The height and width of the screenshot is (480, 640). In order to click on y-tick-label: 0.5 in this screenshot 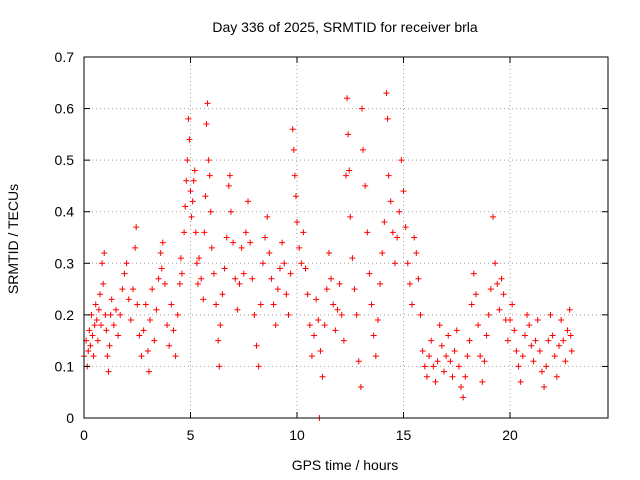, I will do `click(65, 160)`.